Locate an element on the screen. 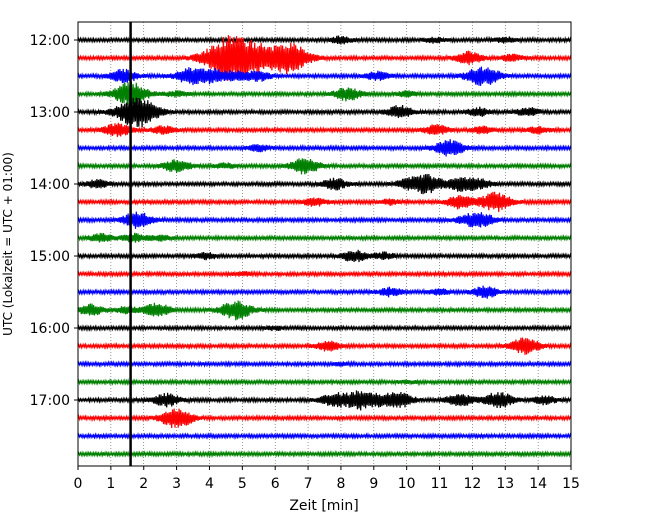 Image resolution: width=650 pixels, height=520 pixels. x-tick-label: 10 is located at coordinates (407, 484).